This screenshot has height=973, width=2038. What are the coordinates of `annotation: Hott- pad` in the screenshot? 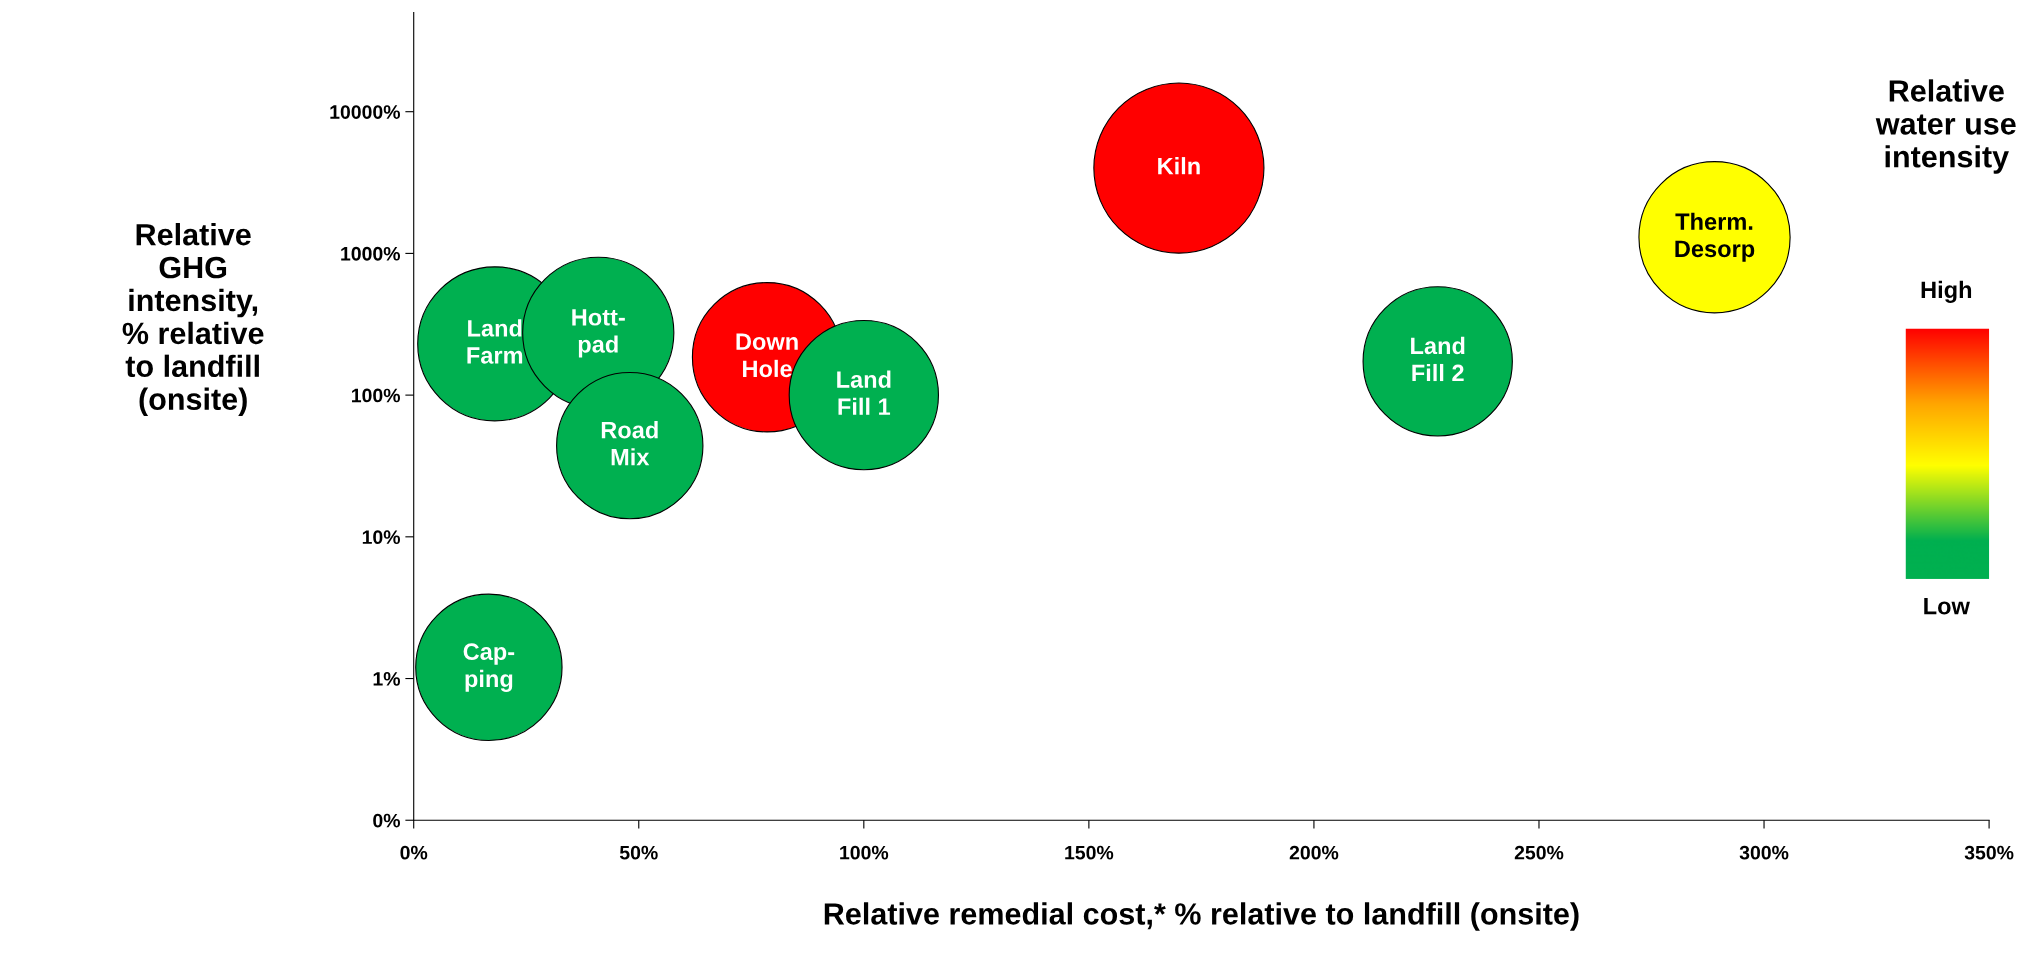 It's located at (598, 333).